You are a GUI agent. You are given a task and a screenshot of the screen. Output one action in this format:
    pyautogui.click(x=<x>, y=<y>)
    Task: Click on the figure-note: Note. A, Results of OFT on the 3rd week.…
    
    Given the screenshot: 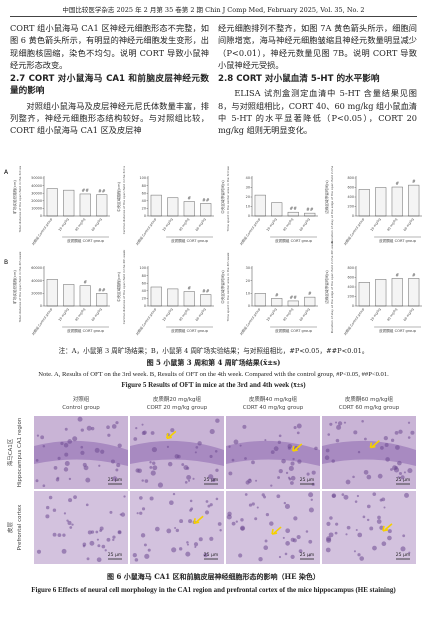 What is the action you would take?
    pyautogui.click(x=213, y=374)
    